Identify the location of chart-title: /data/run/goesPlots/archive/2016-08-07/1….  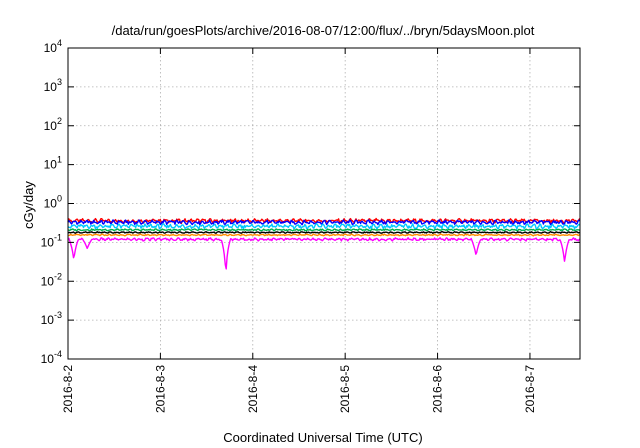
(323, 30).